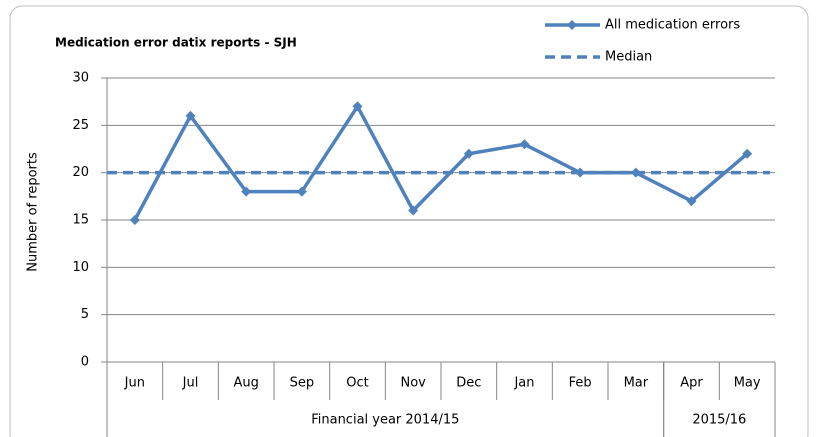 This screenshot has width=819, height=437. Describe the element at coordinates (385, 420) in the screenshot. I see `category-group-label: Financial year 2014/15` at that location.